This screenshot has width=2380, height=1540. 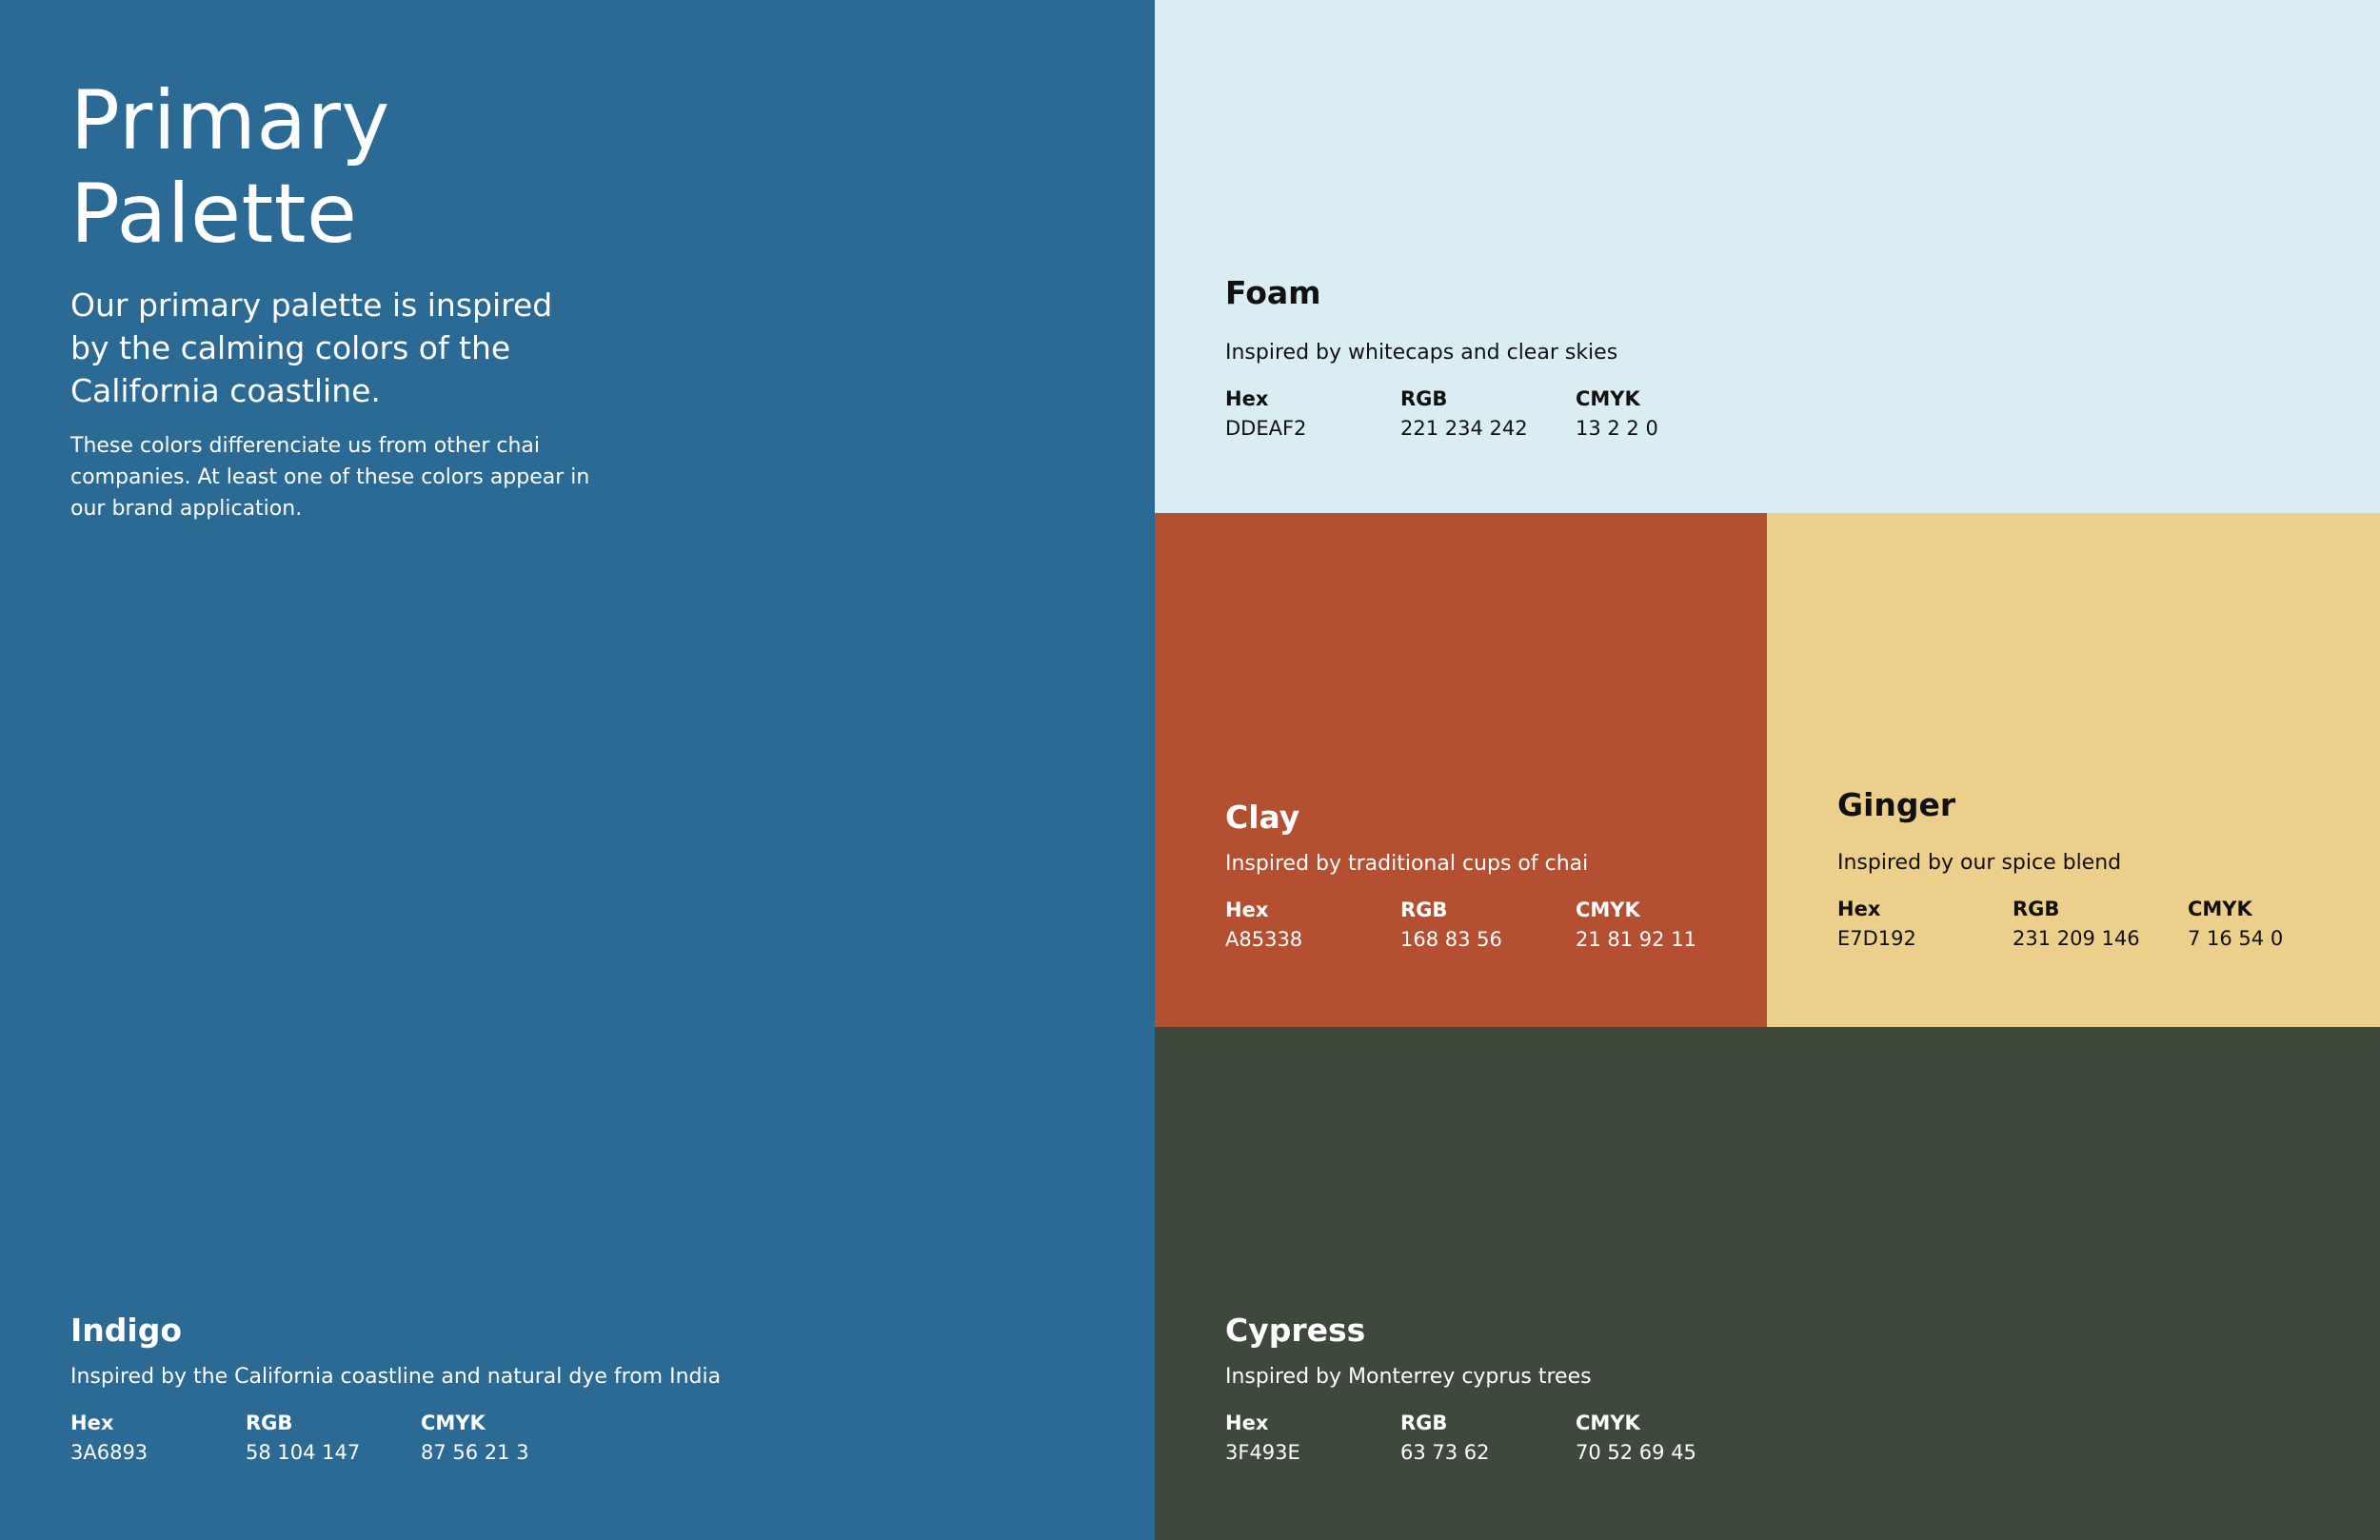 I want to click on cypress-cmyk: CMYK 70 52 69 45, so click(x=1663, y=1438).